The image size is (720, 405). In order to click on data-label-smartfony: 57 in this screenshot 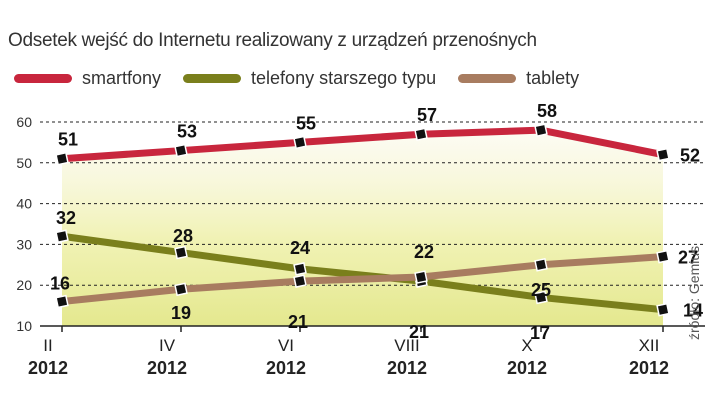, I will do `click(427, 115)`.